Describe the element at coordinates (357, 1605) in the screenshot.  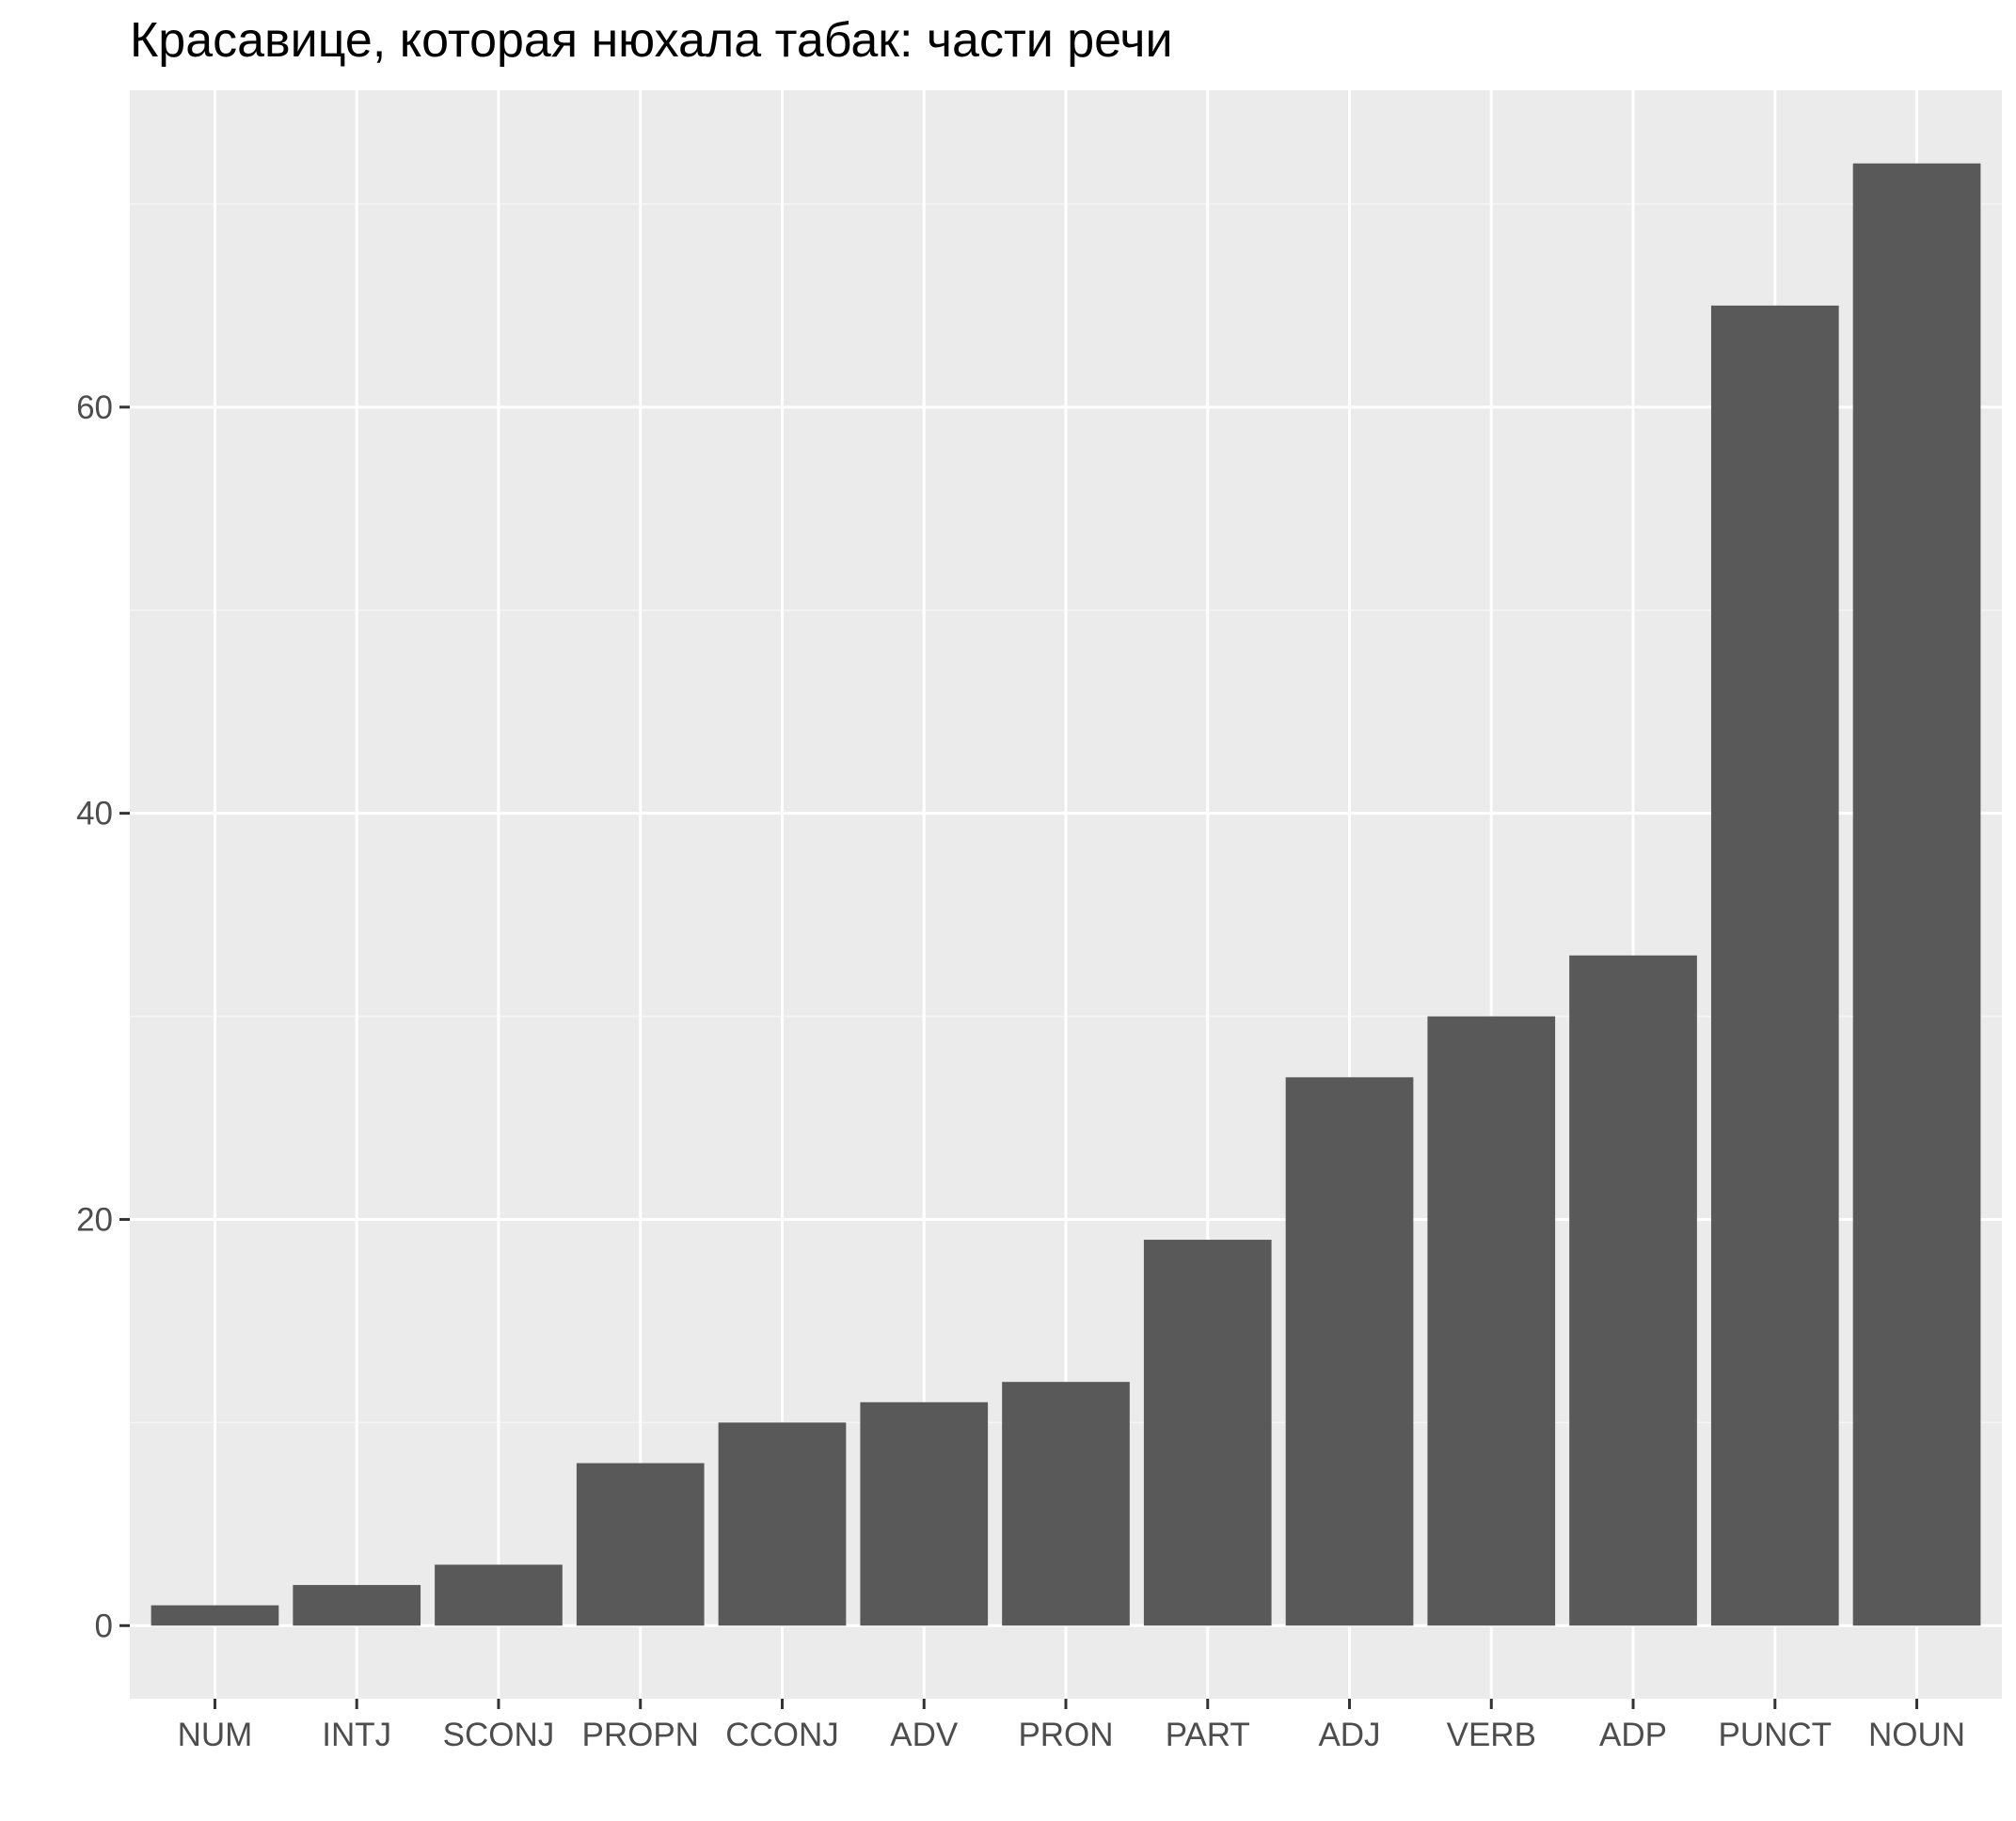
I see `bar-intj` at that location.